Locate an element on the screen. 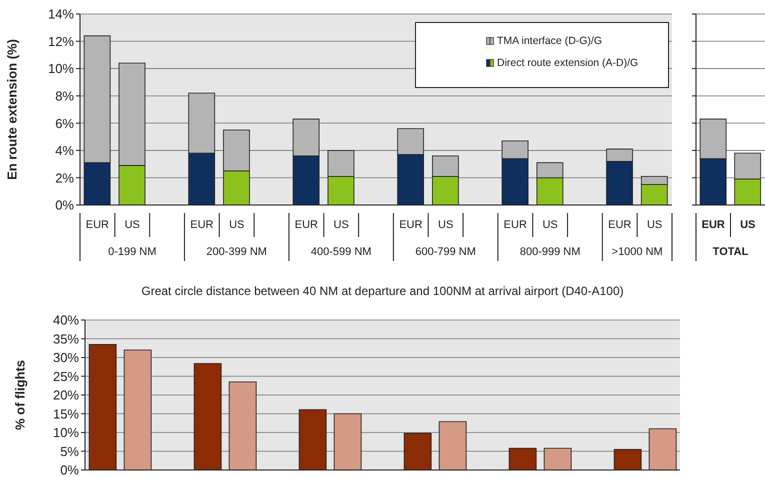 This screenshot has height=477, width=765. text: 400-599 NM is located at coordinates (341, 252).